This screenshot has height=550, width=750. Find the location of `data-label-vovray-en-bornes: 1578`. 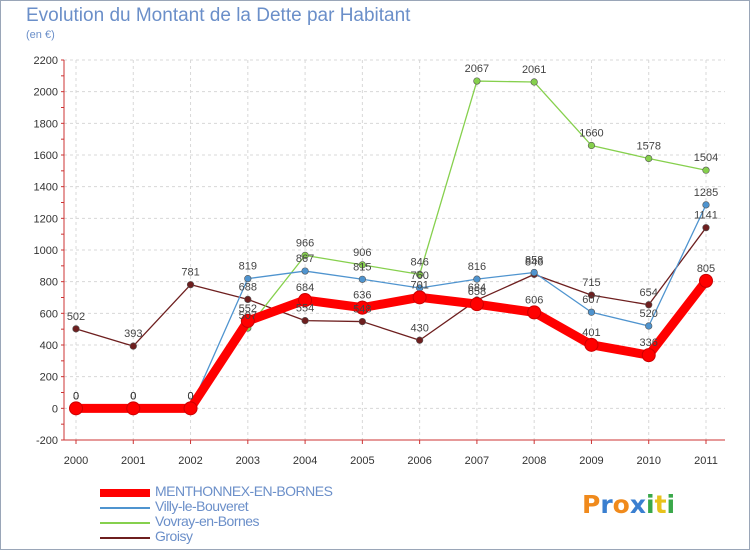

data-label-vovray-en-bornes: 1578 is located at coordinates (648, 146).